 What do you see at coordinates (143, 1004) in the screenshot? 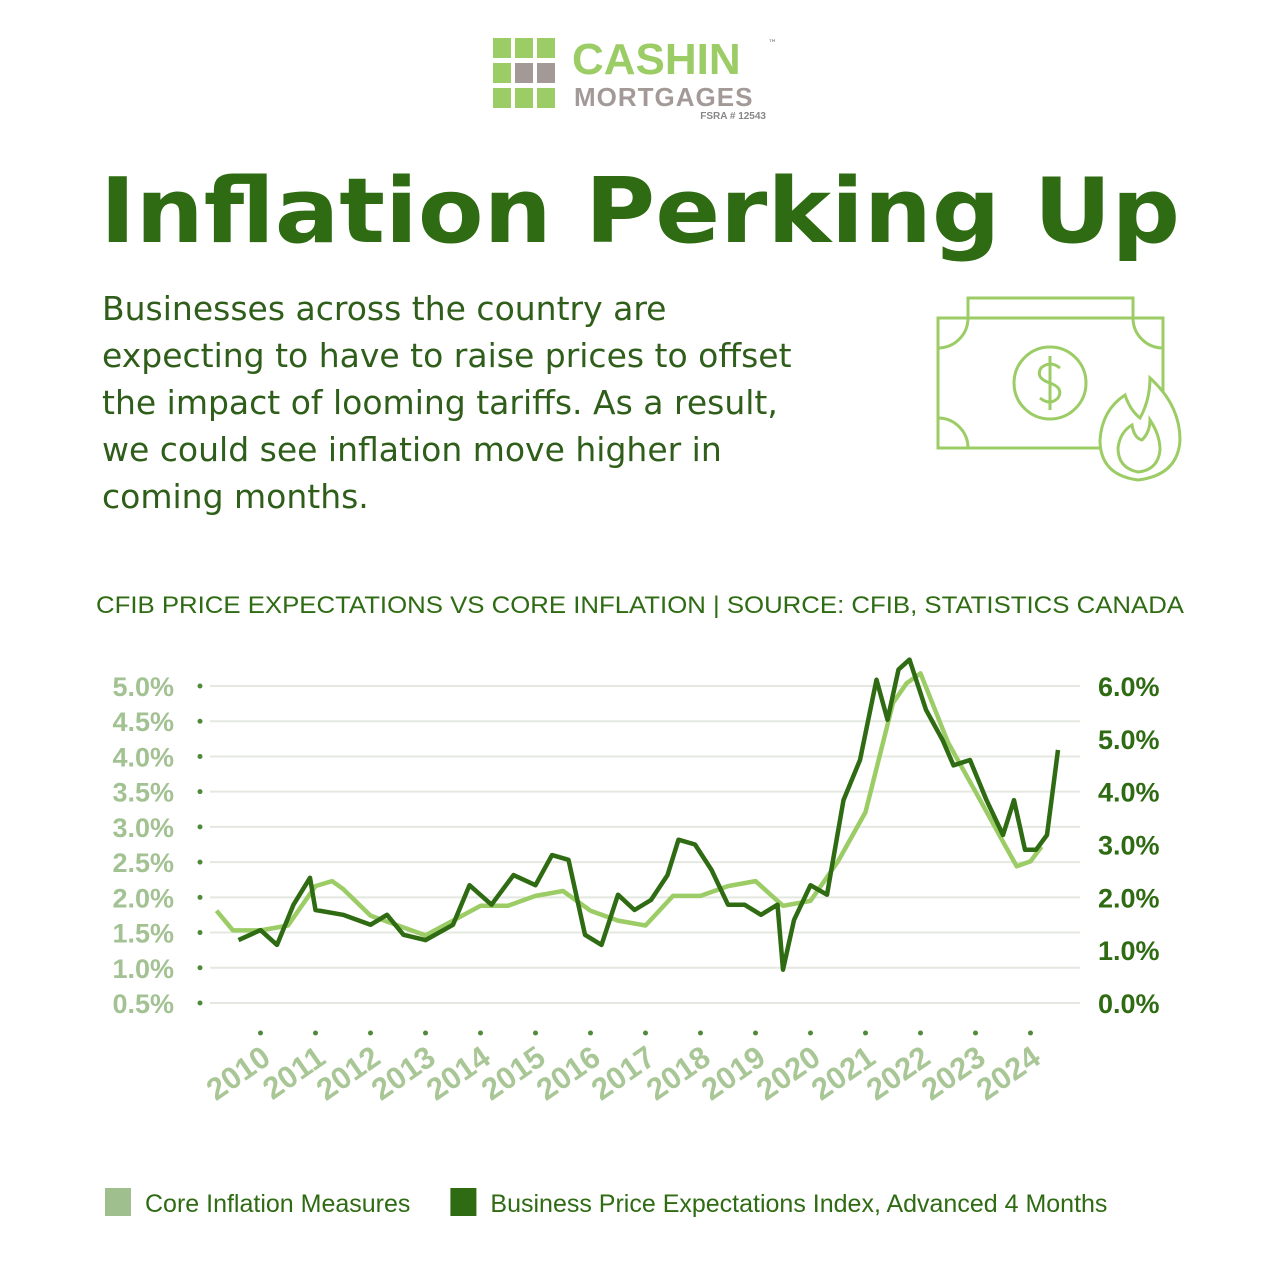
I see `y-tick-label: 0.5%` at bounding box center [143, 1004].